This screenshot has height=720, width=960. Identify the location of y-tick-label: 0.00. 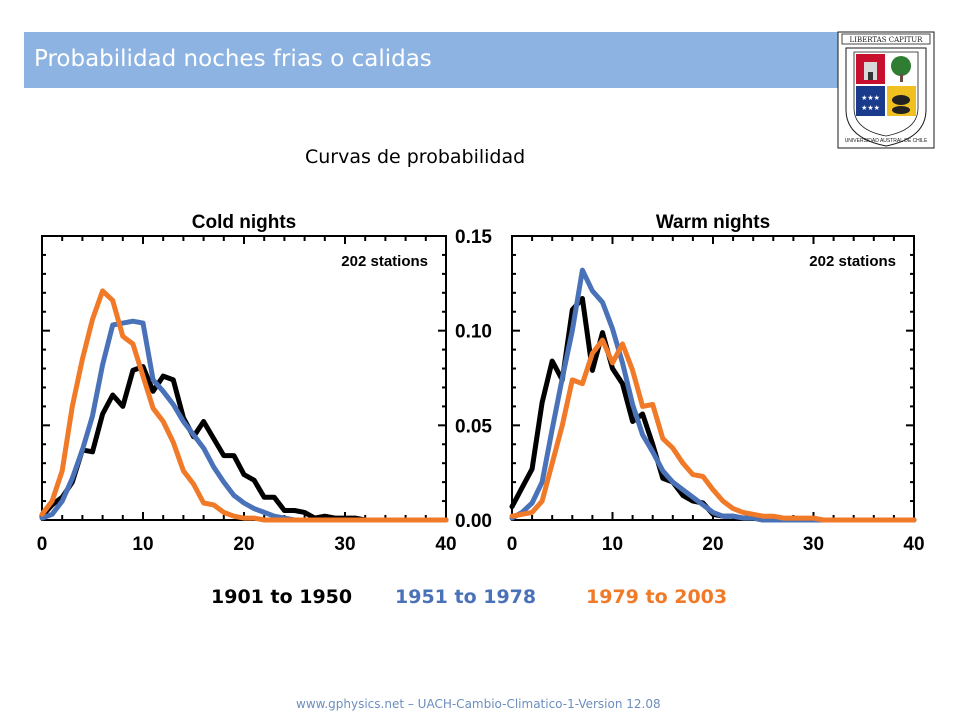
(473, 521).